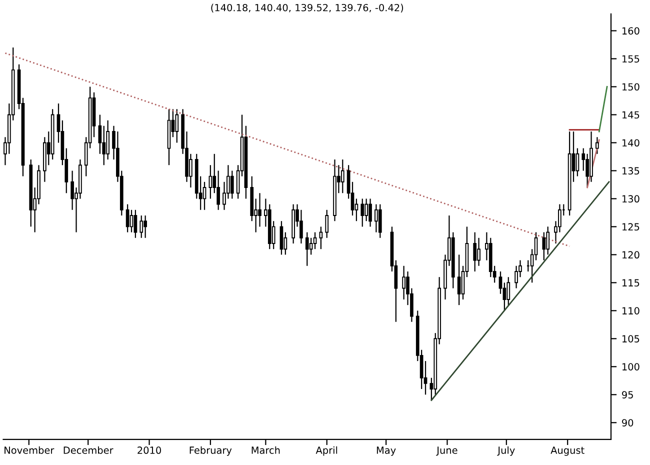 The image size is (650, 465). I want to click on y-tick-label: 105, so click(631, 338).